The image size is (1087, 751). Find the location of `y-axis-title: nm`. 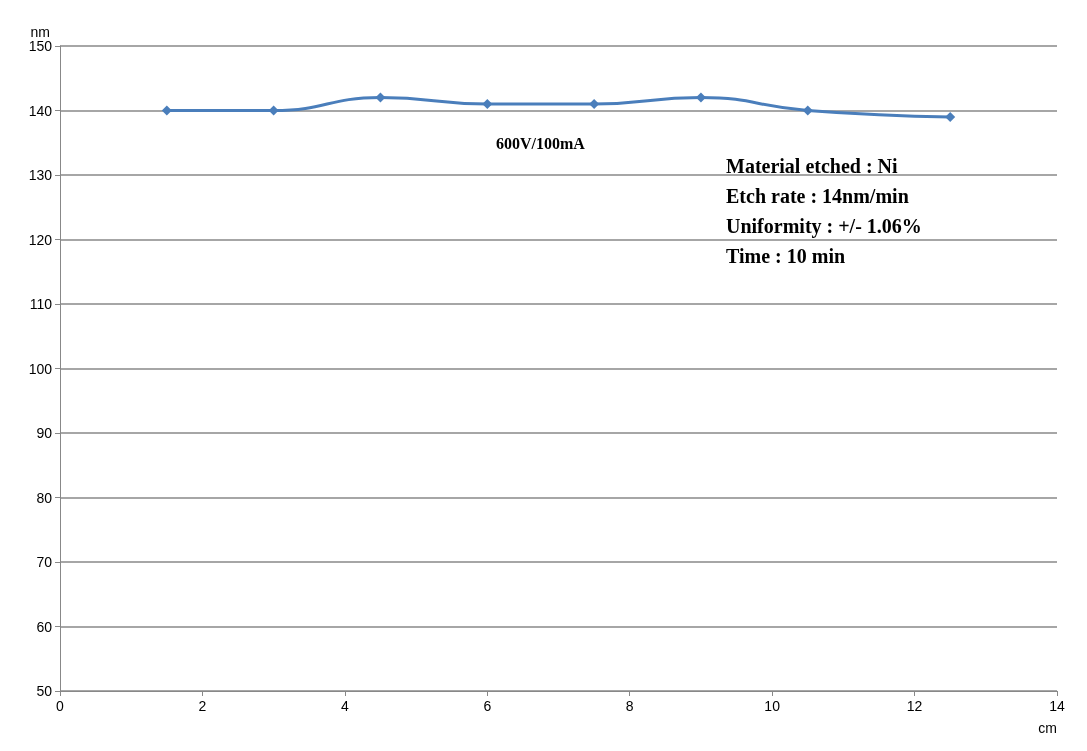

y-axis-title: nm is located at coordinates (40, 32).